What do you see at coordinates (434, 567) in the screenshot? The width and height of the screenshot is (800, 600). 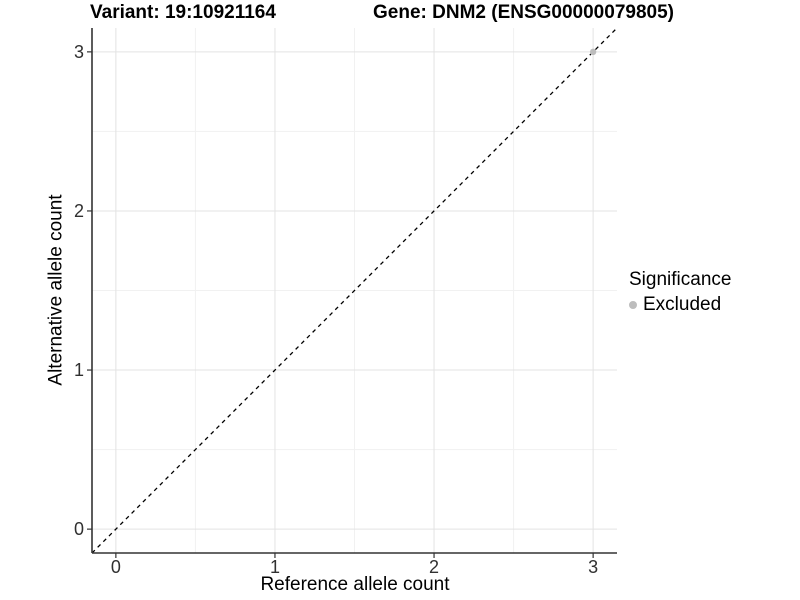 I see `x-tick-label: 2` at bounding box center [434, 567].